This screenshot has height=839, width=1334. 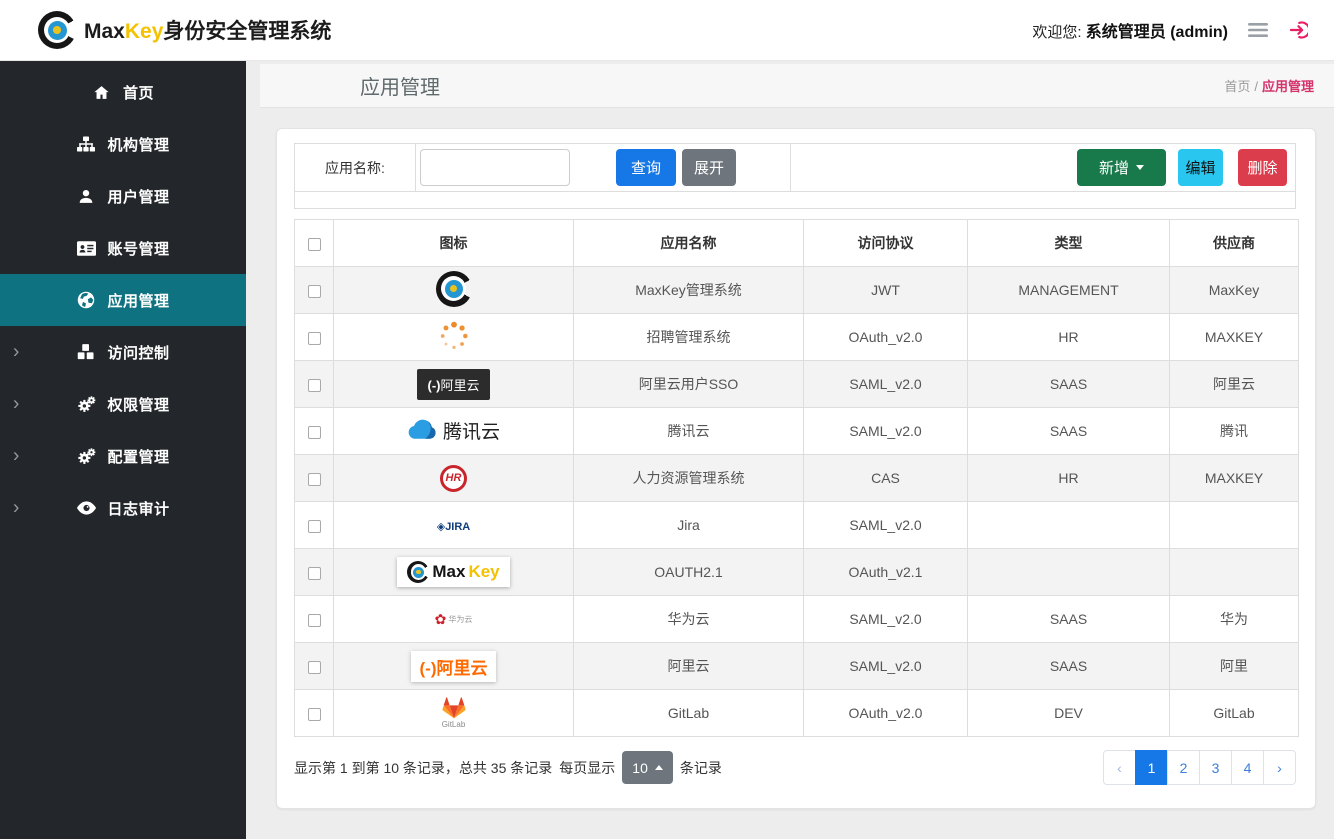 I want to click on icon-cell: 腾讯云, so click(x=453, y=431).